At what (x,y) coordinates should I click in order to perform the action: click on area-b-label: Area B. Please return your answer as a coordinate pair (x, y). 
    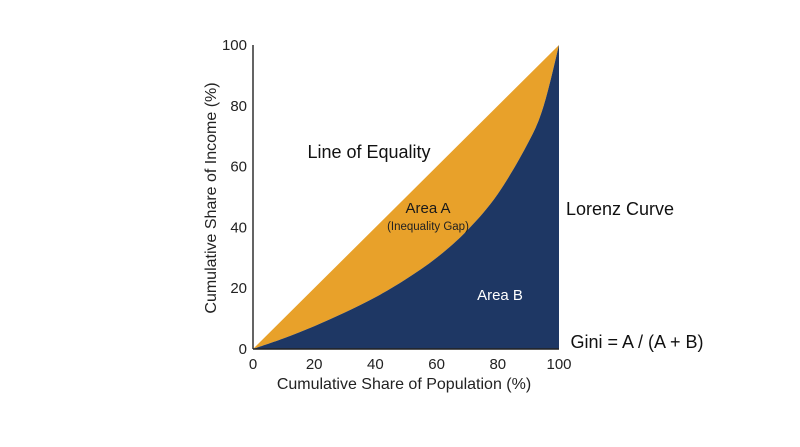
    Looking at the image, I should click on (500, 295).